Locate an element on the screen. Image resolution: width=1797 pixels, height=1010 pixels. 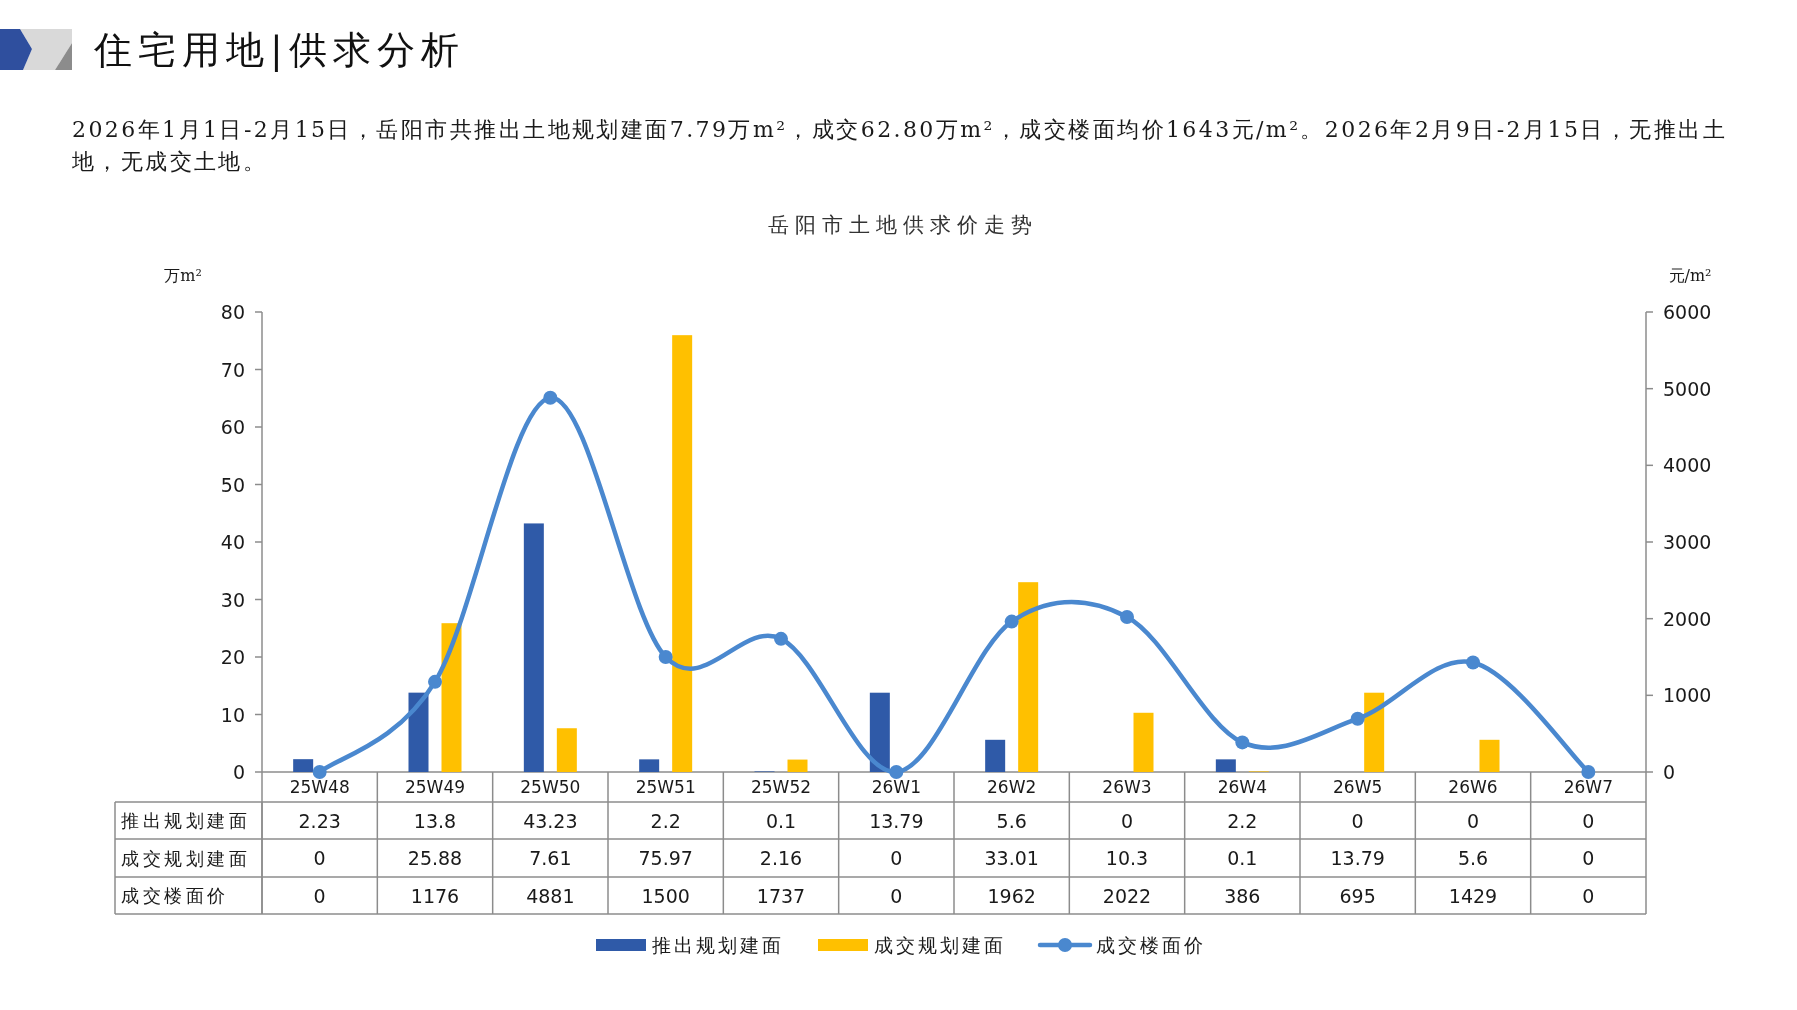
x-tick-label: 25W48 is located at coordinates (319, 787).